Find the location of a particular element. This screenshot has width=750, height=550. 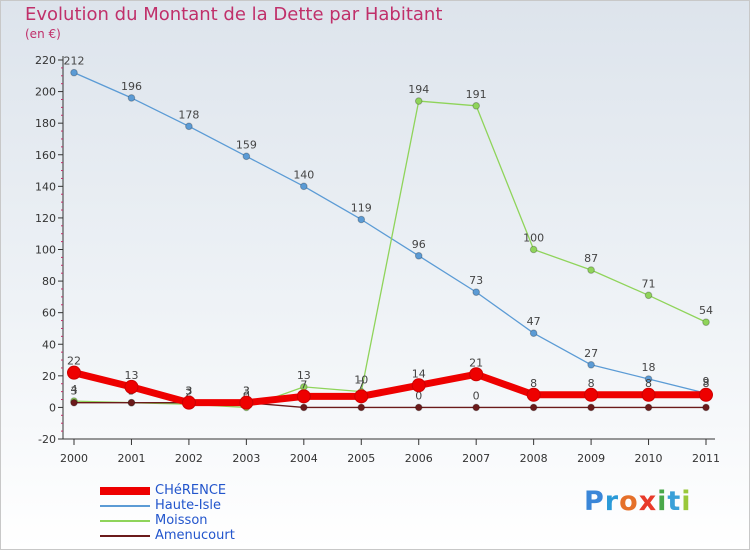

legend-label: Haute-Isle is located at coordinates (188, 505).